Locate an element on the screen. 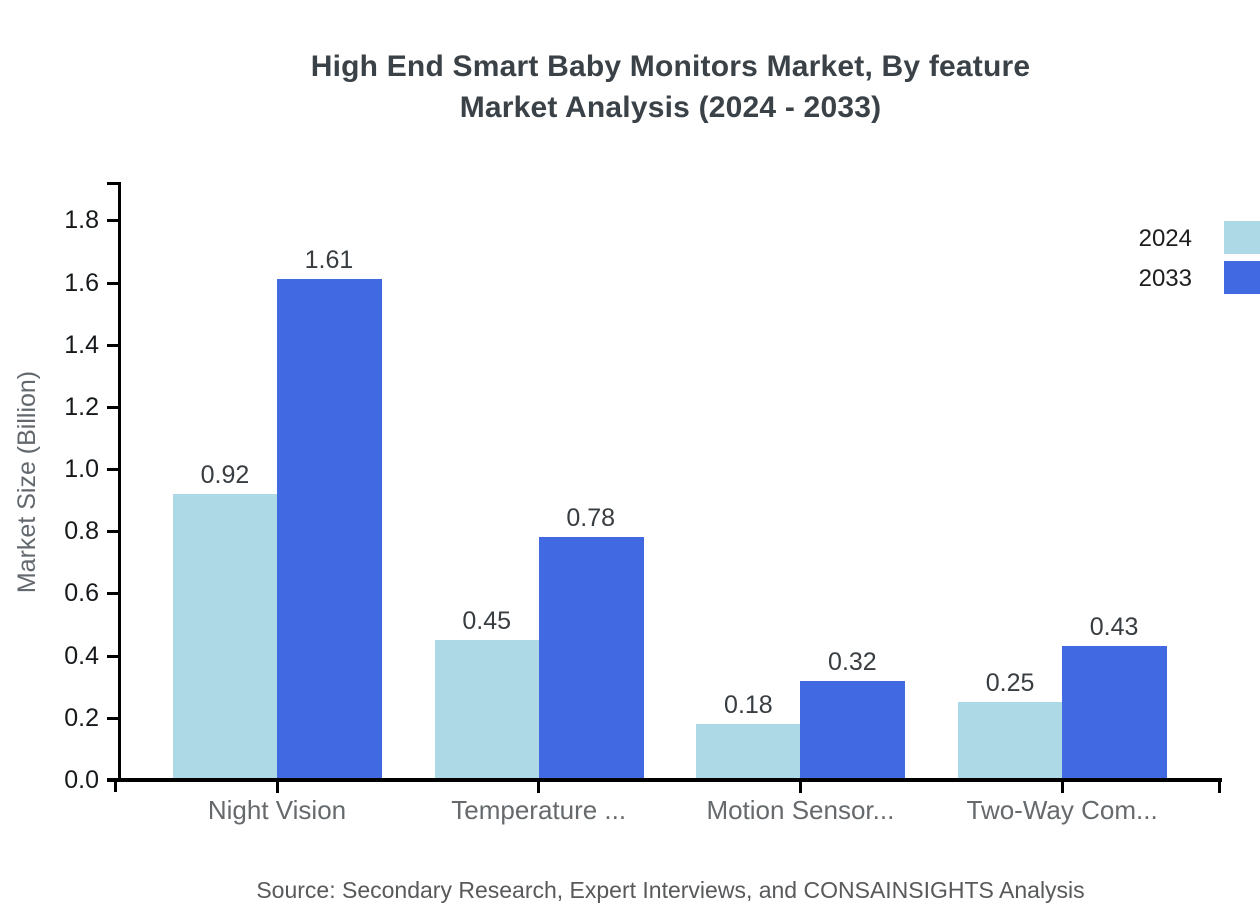  y-tick-label: 0.8 is located at coordinates (81, 531).